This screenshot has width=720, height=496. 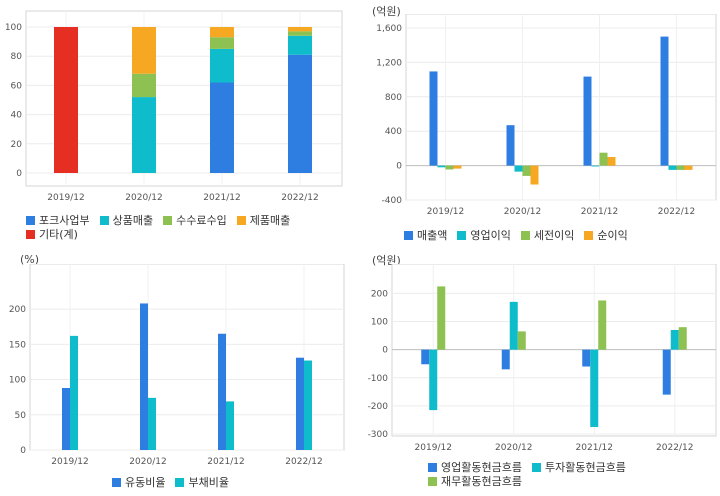 What do you see at coordinates (30, 259) in the screenshot?
I see `ratio-chart-unit: (%)` at bounding box center [30, 259].